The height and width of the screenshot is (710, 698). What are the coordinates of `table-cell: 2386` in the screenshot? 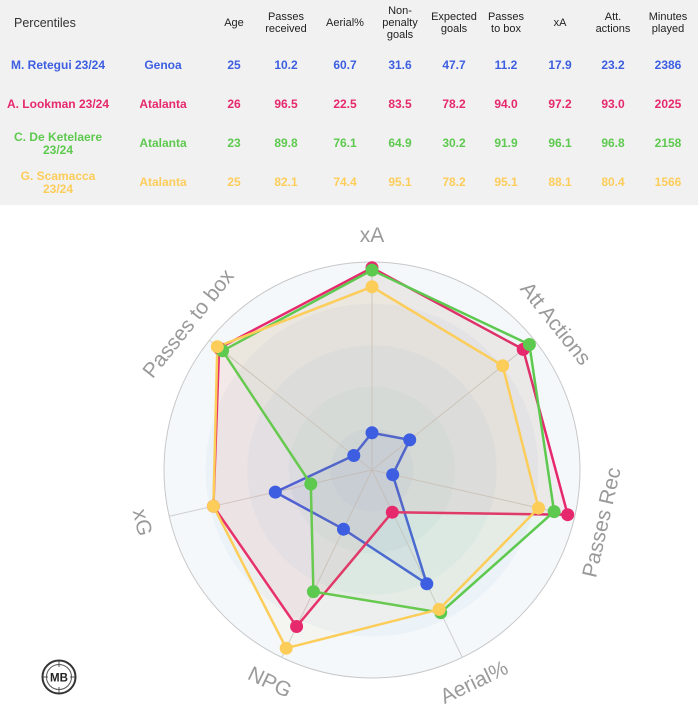 It's located at (668, 65).